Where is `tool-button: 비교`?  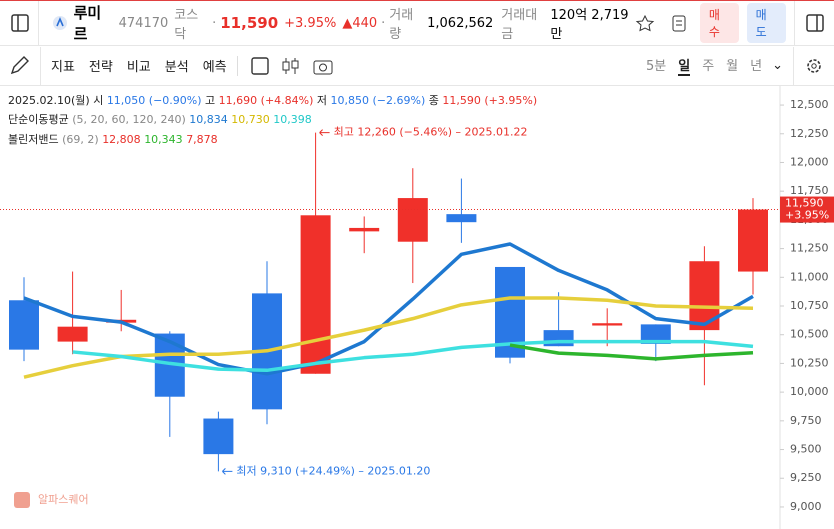
tool-button: 비교 is located at coordinates (138, 67).